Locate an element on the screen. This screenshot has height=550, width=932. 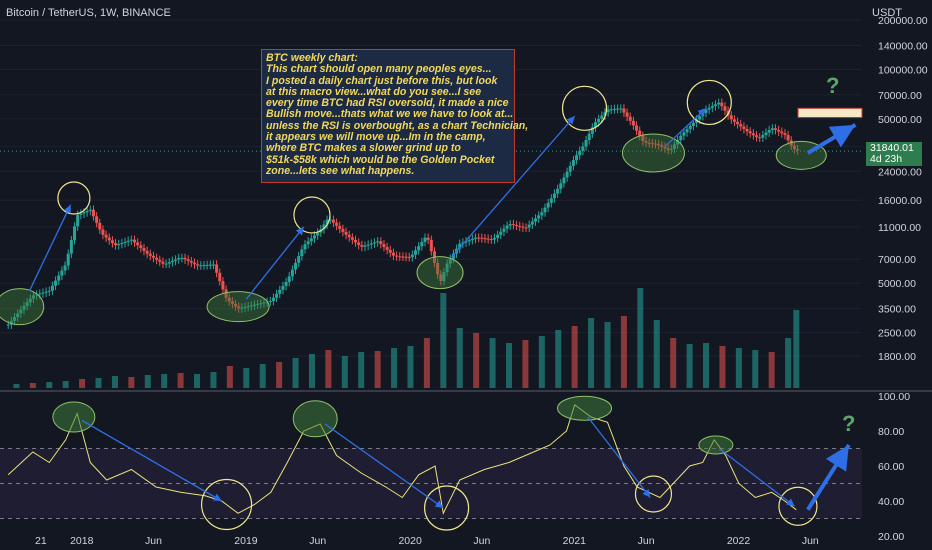
rsi-tick-label: 20.00 is located at coordinates (891, 537).